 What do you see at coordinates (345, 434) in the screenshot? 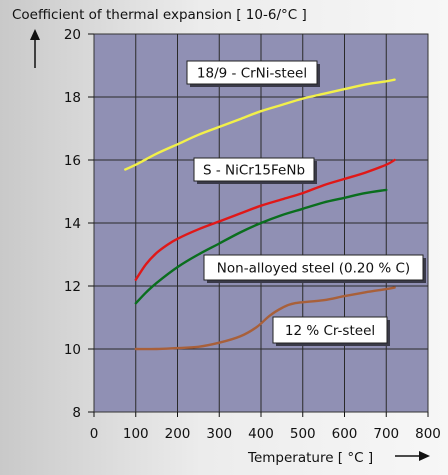
I see `x-tick-label: 600` at bounding box center [345, 434].